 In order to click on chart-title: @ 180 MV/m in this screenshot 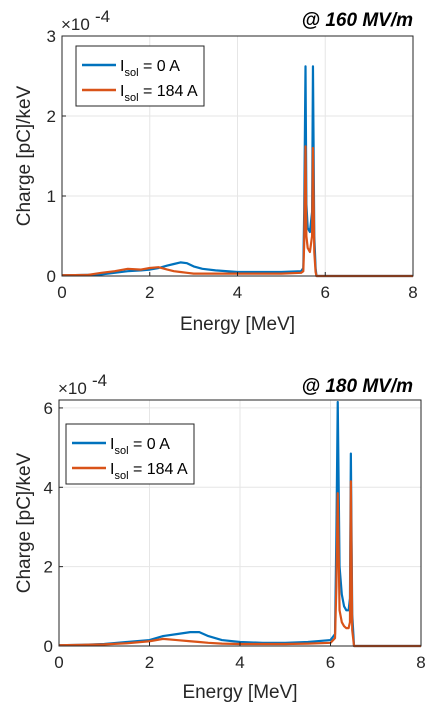, I will do `click(358, 386)`.